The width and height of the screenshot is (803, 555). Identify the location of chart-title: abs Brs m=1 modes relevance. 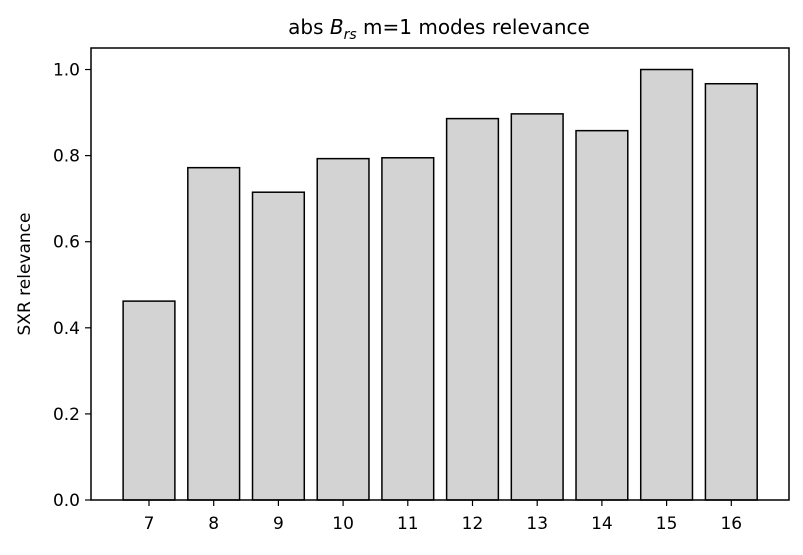
(439, 29).